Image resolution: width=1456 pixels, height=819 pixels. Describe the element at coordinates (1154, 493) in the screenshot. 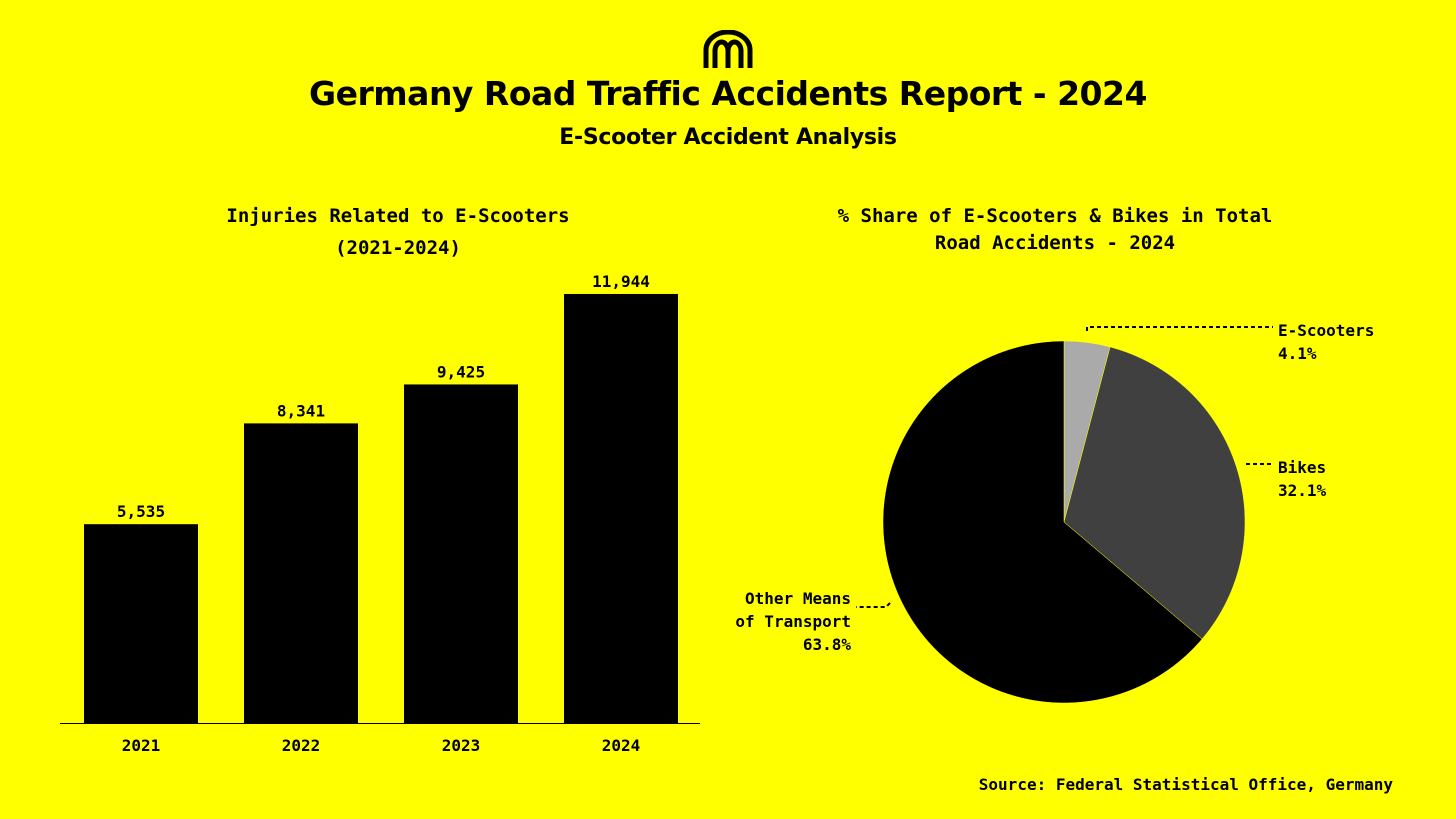

I see `pie-slice-bikes` at that location.